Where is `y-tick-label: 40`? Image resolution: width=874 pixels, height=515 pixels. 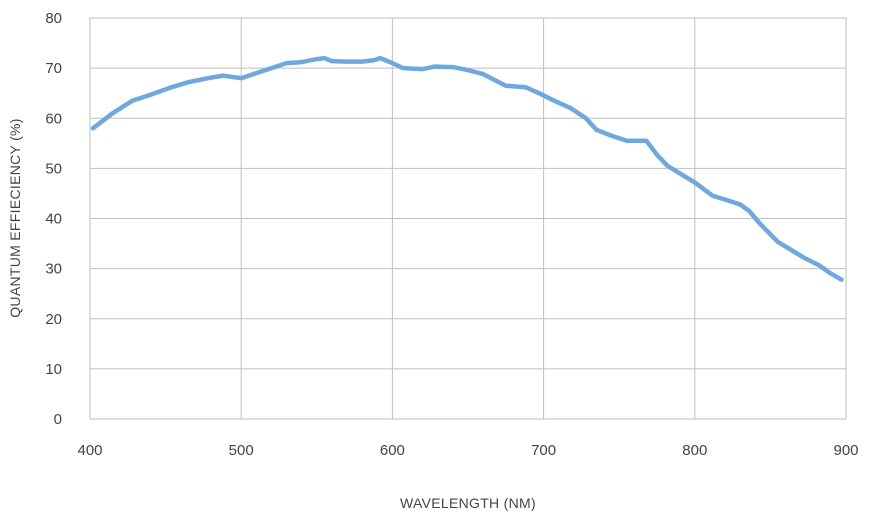
y-tick-label: 40 is located at coordinates (53, 219).